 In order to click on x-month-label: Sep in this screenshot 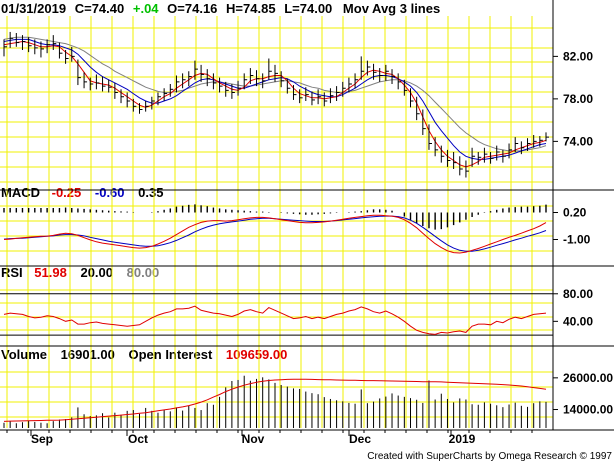, I will do `click(42, 439)`.